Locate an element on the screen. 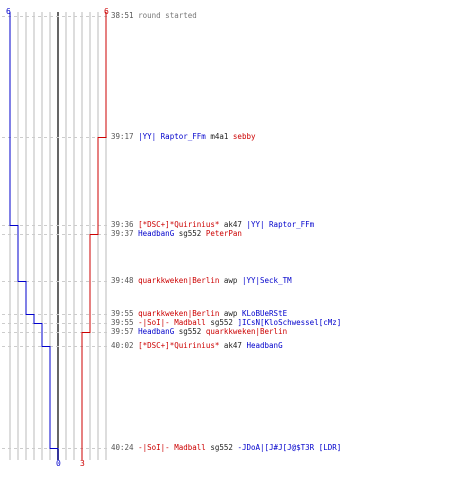  event-row: 39:17 |YY| Raptor_FFm m4a1 sebby is located at coordinates (183, 137).